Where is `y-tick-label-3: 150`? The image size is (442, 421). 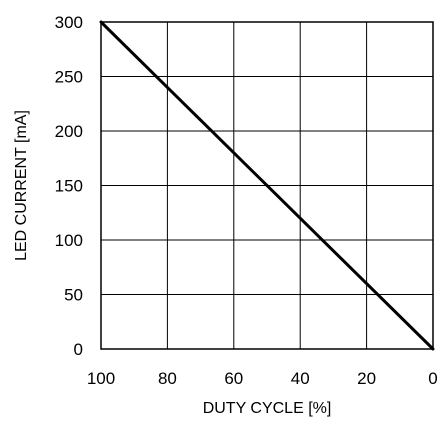 y-tick-label-3: 150 is located at coordinates (69, 186).